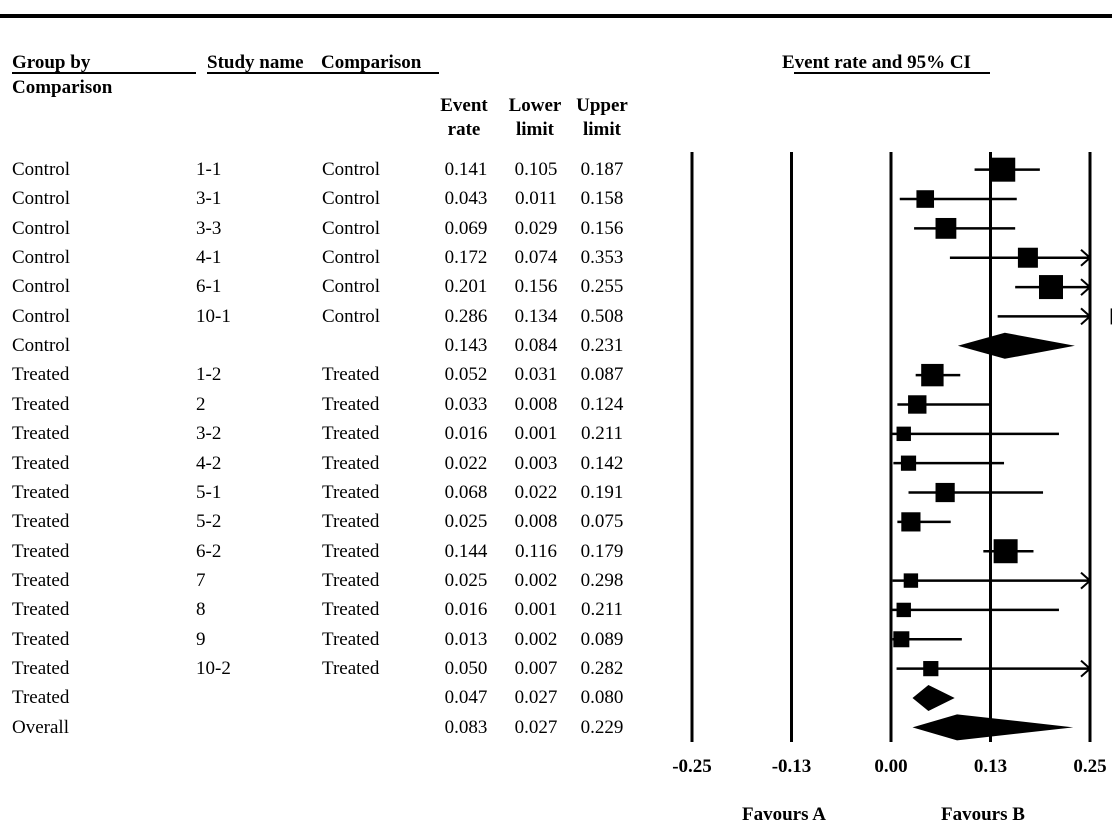 The width and height of the screenshot is (1112, 827). I want to click on table-row: Control 10-1 Control 0.286 0.134 0.508, so click(330, 316).